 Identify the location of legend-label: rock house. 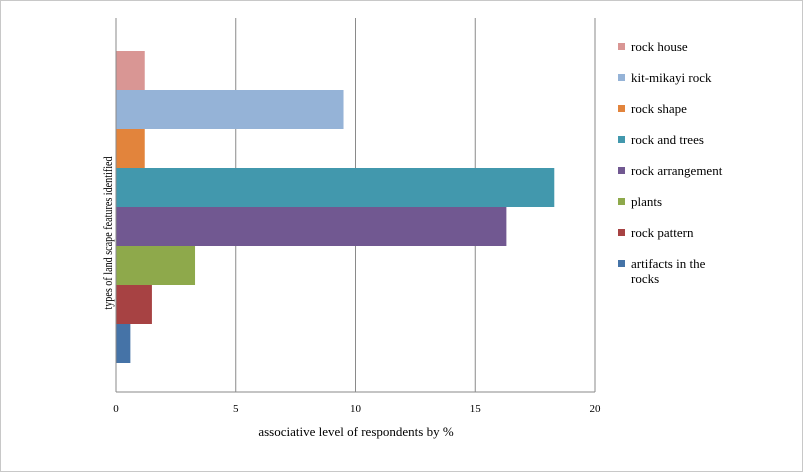
(659, 46).